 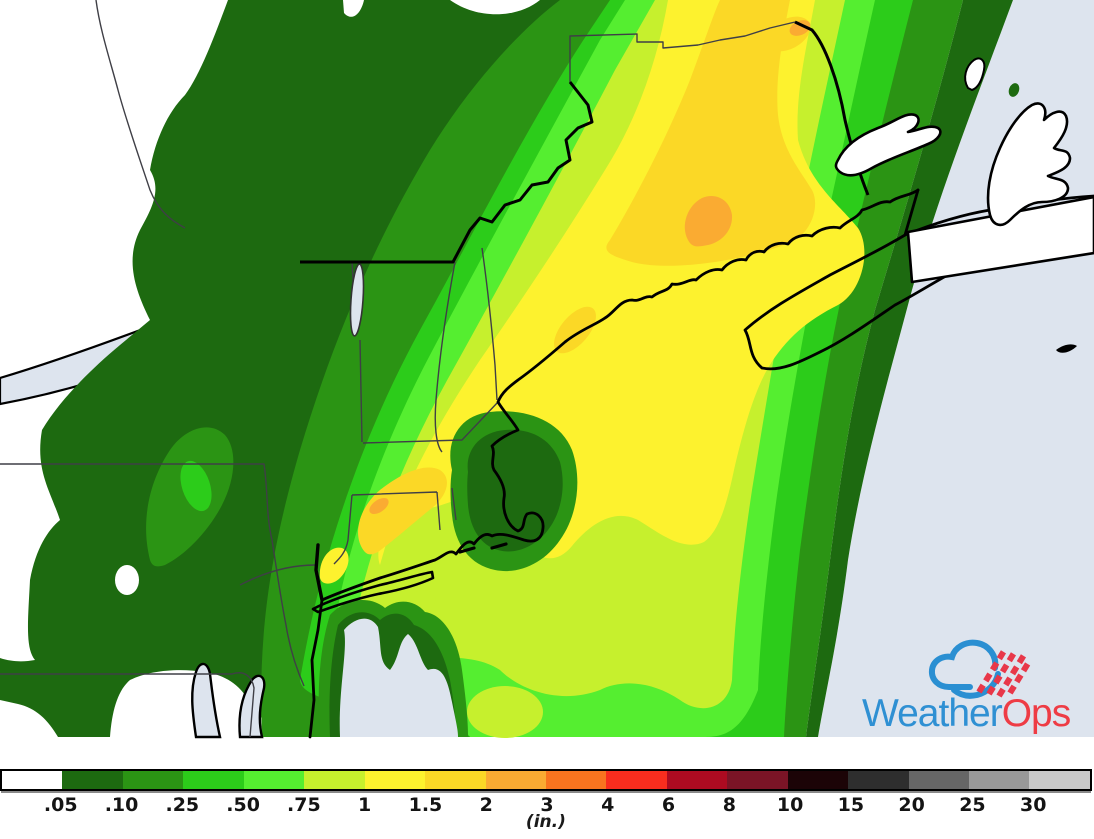 I want to click on legend-tick-labels: .05 .10 .25 .50 .75 1 1.5 2 3 4 6 8 10 15 20 25 30, so click(x=547, y=805).